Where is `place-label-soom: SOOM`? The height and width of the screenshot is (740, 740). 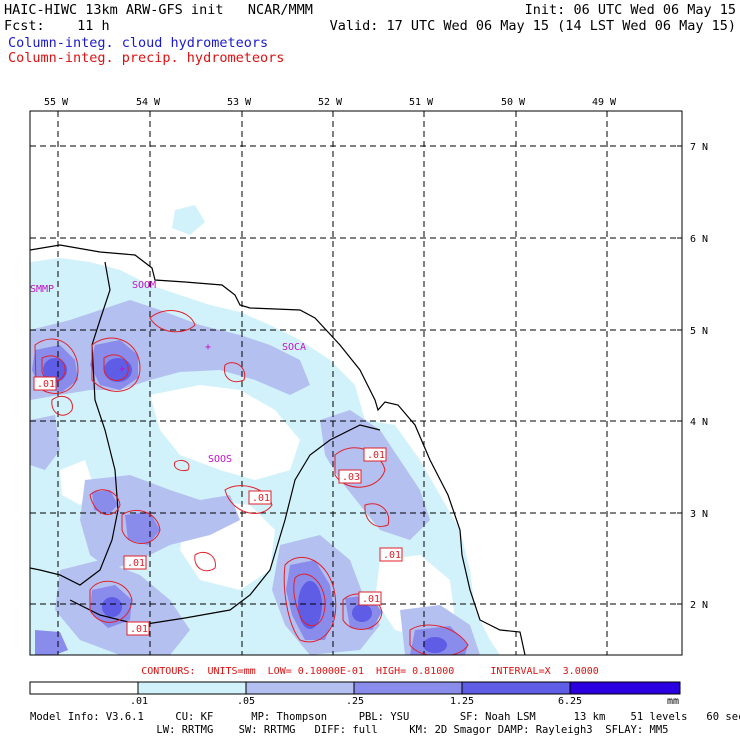 place-label-soom: SOOM is located at coordinates (144, 285).